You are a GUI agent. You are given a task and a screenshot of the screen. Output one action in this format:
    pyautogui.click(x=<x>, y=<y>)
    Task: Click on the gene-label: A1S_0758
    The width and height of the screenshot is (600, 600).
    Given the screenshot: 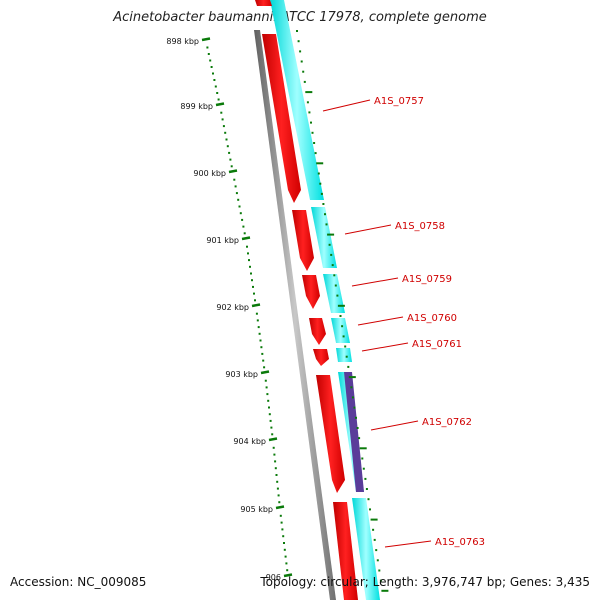 What is the action you would take?
    pyautogui.click(x=420, y=226)
    